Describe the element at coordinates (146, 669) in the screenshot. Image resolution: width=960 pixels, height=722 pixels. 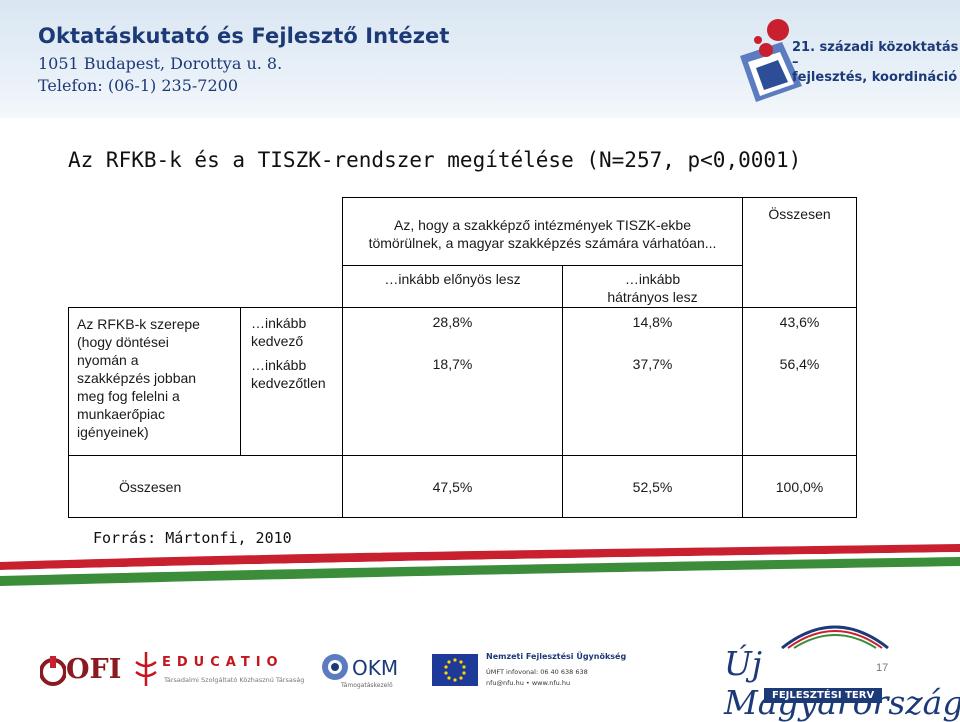
I see `educatio-logo-icon` at that location.